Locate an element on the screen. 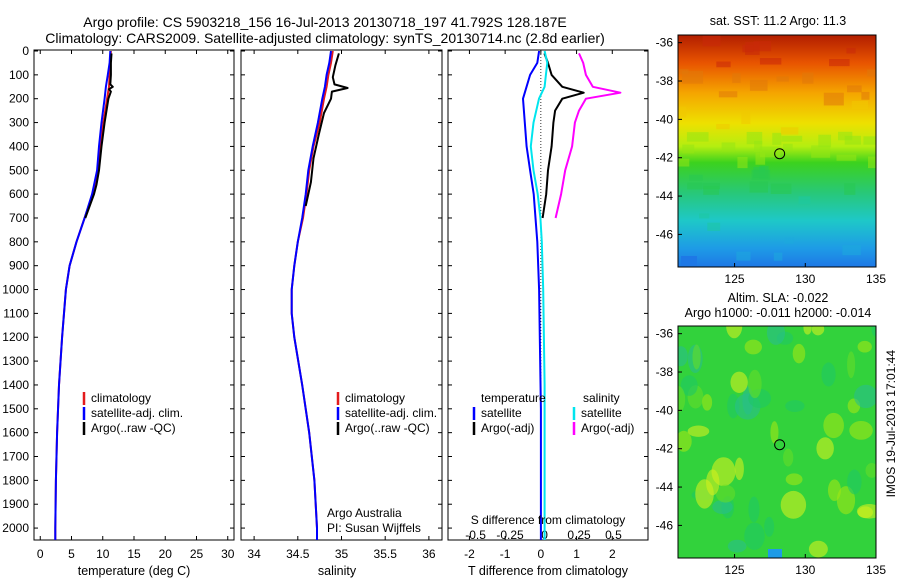  depth-tick-label: 200 is located at coordinates (19, 99).